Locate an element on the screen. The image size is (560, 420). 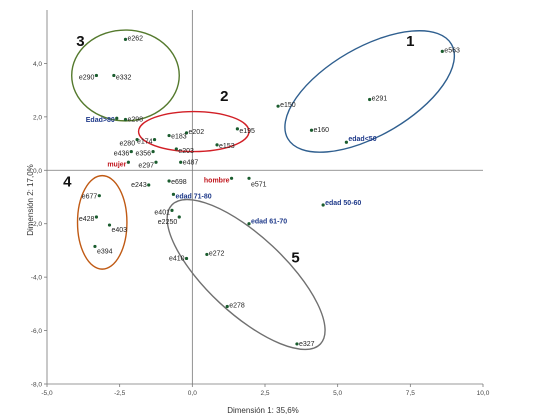
point-label: e2250 is located at coordinates (168, 222).